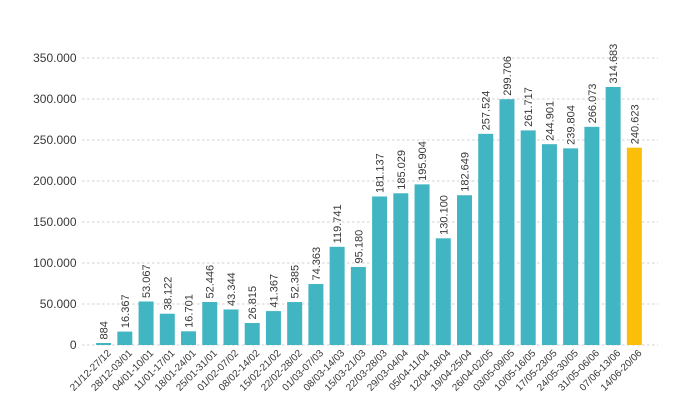  I want to click on svg-text: 52.446, so click(211, 282).